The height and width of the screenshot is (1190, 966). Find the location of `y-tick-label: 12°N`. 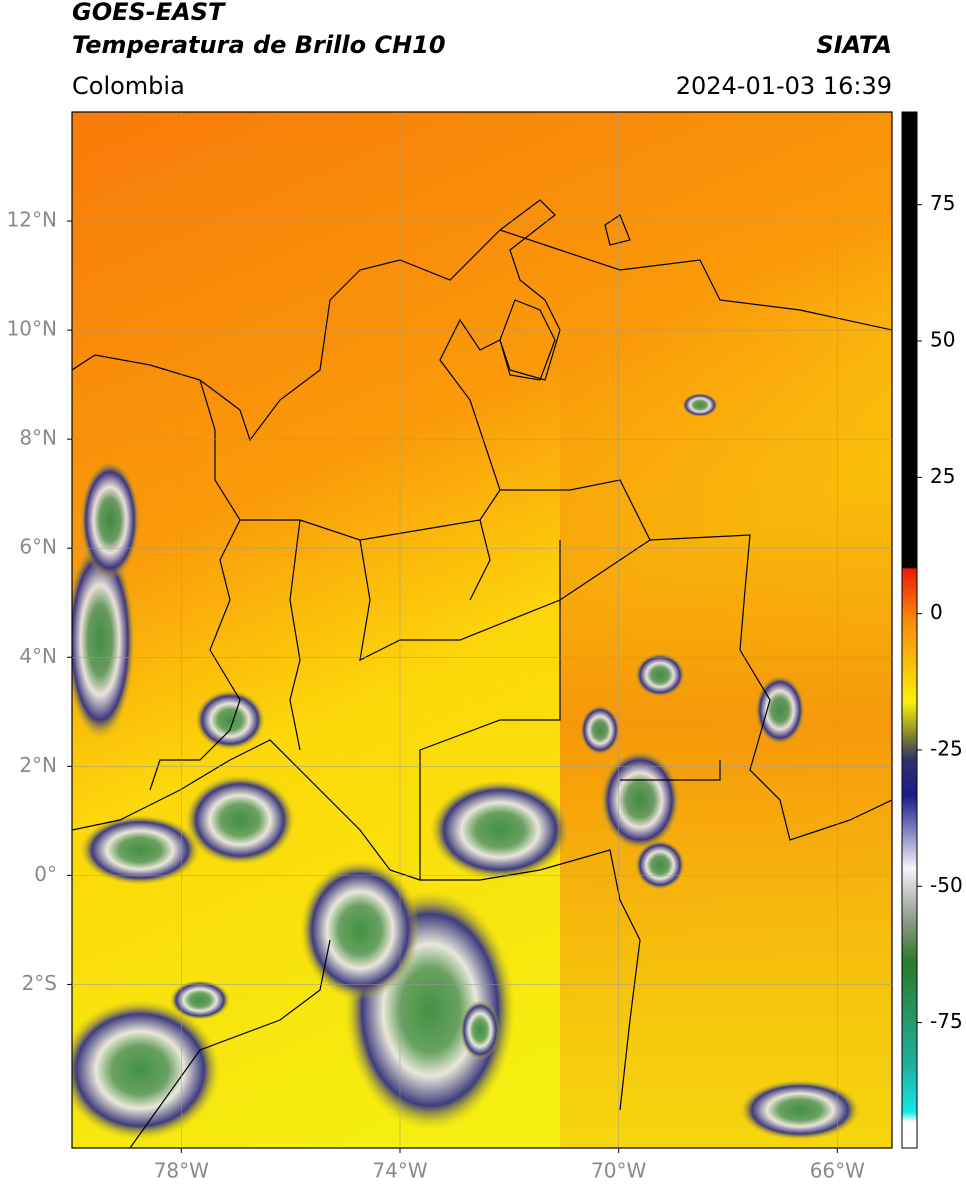

y-tick-label: 12°N is located at coordinates (32, 220).